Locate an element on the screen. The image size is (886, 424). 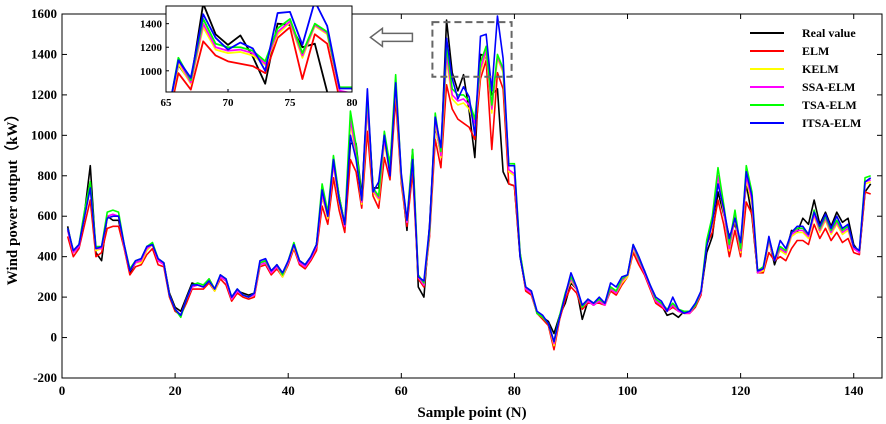
y-tick-label: 0 is located at coordinates (54, 337).